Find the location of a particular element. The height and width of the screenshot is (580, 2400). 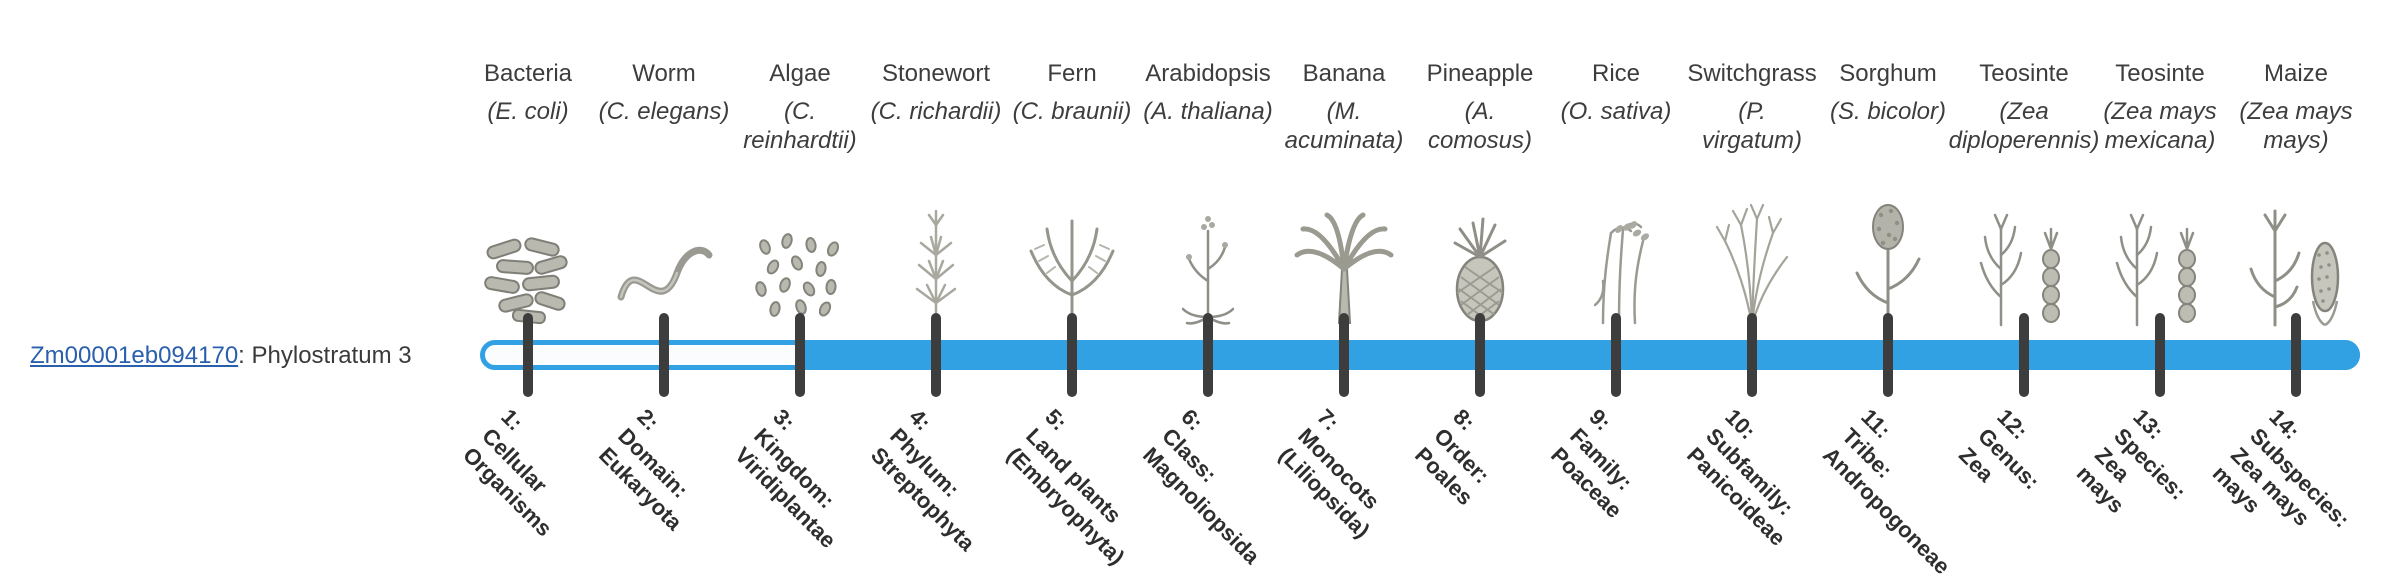

phylostratum-label: 3: Kingdom: Viridiplantae is located at coordinates (786, 478).